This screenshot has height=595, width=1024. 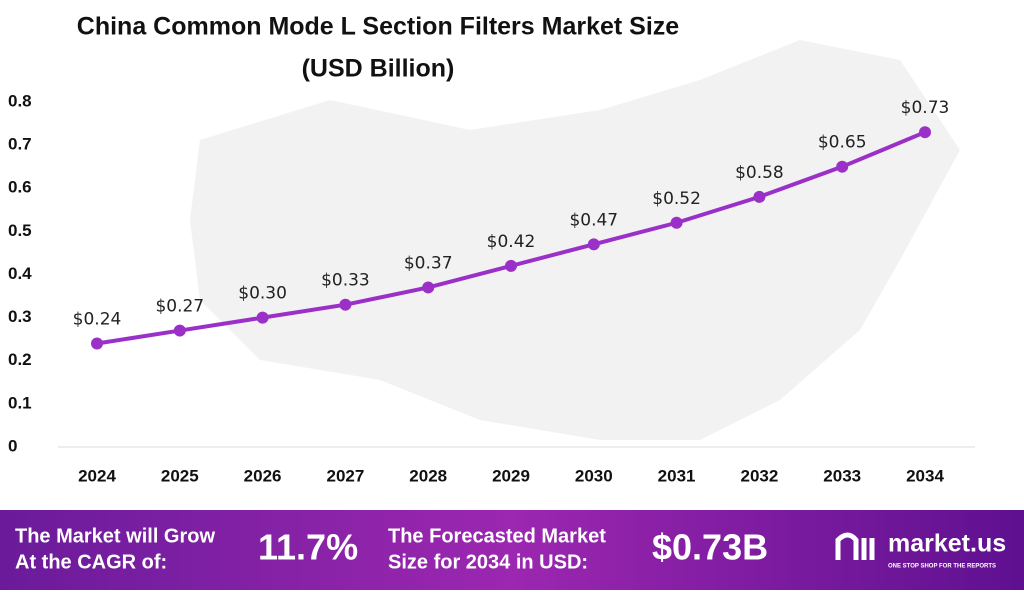 What do you see at coordinates (345, 281) in the screenshot?
I see `value-label: $0.33` at bounding box center [345, 281].